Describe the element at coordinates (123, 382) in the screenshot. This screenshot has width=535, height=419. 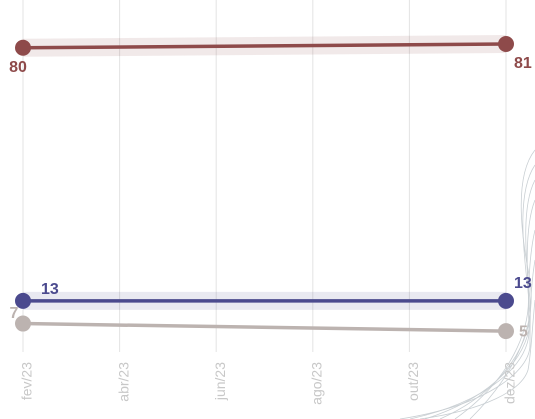
I see `x-tick-label: abr/23` at that location.